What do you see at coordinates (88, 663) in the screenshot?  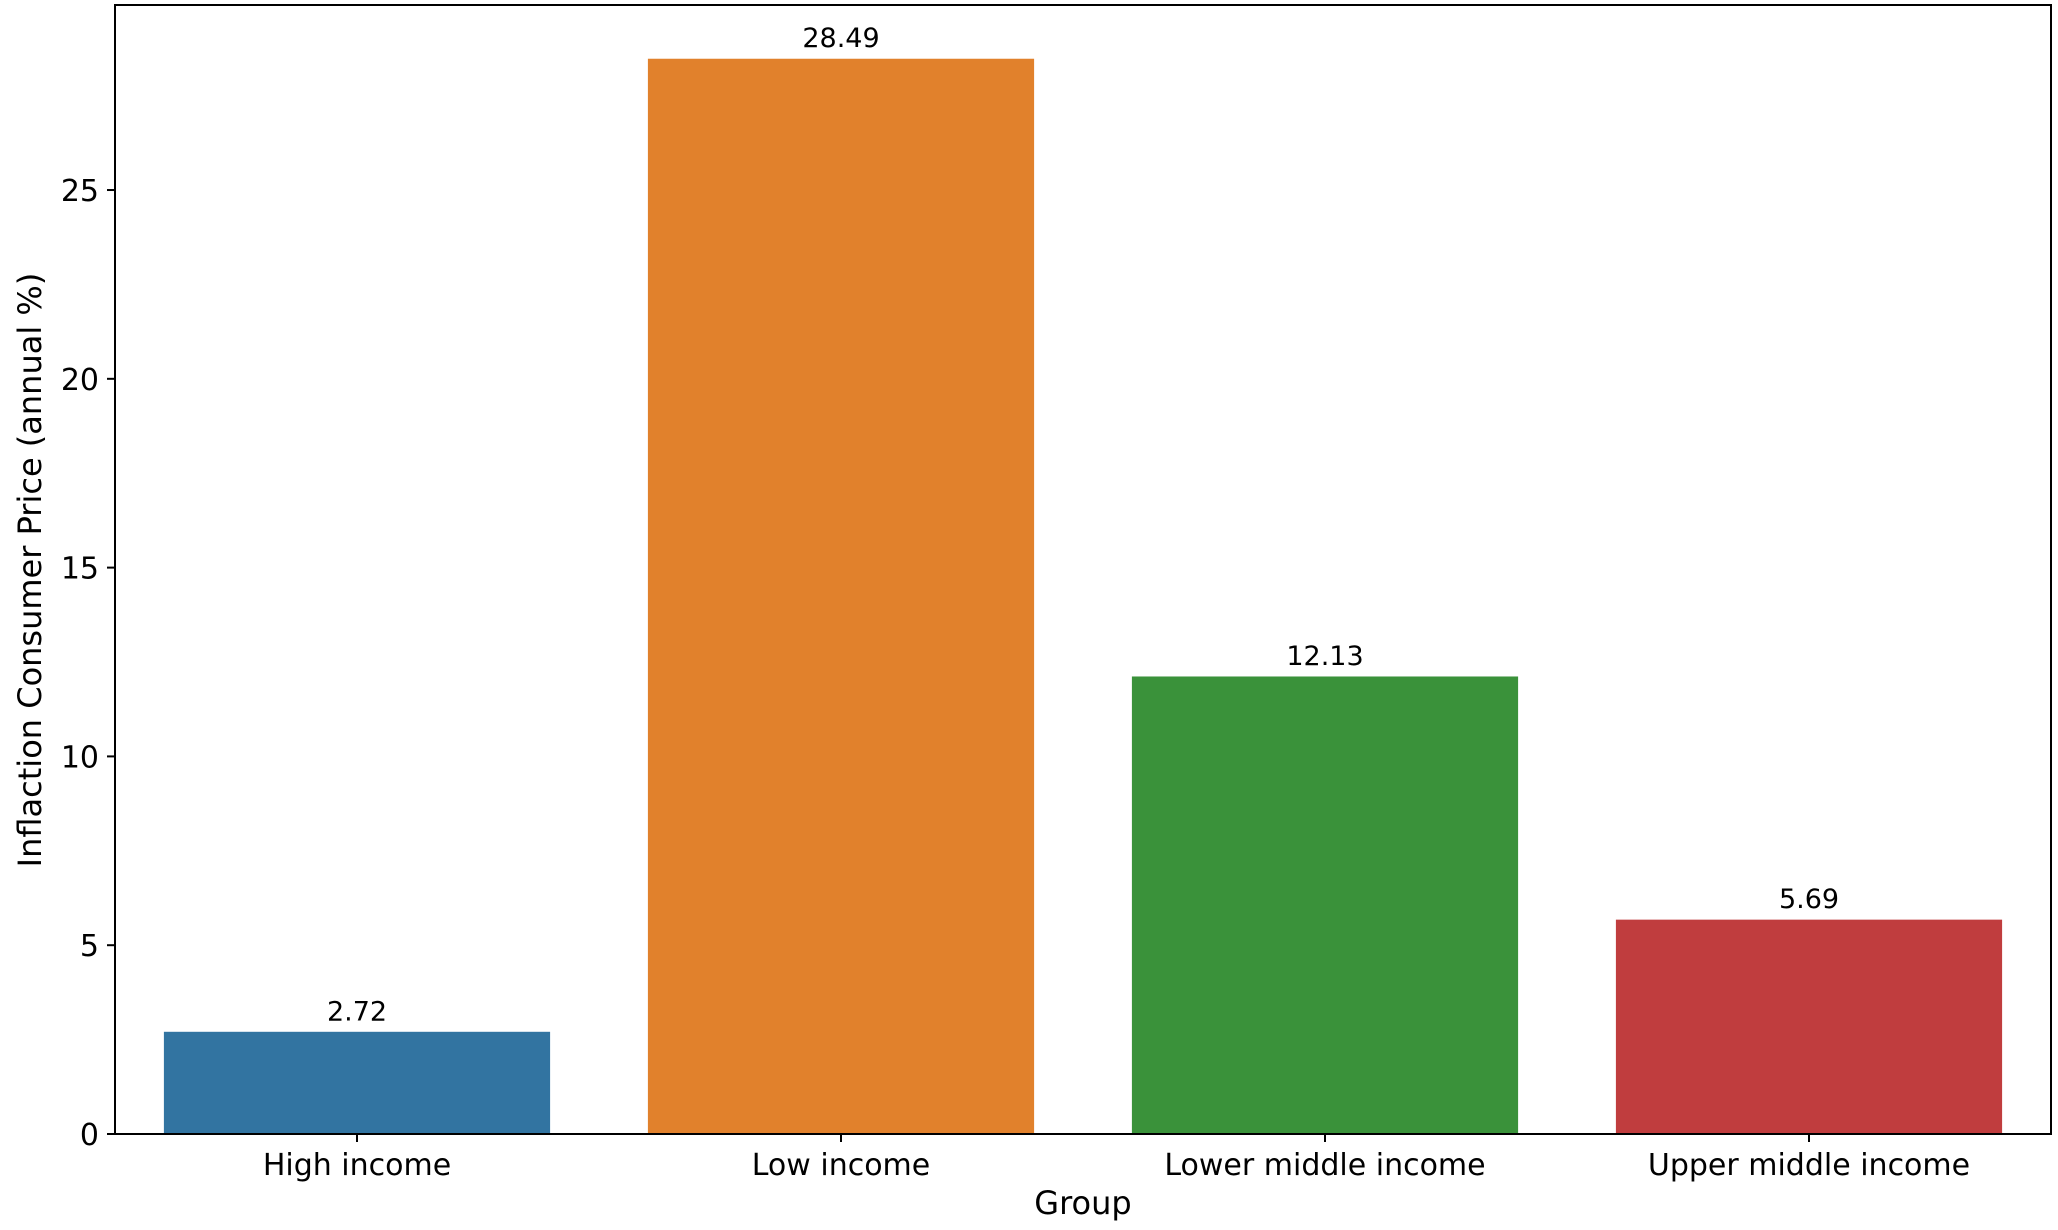 I see `y-axis: 0 5 10 15 20 25` at bounding box center [88, 663].